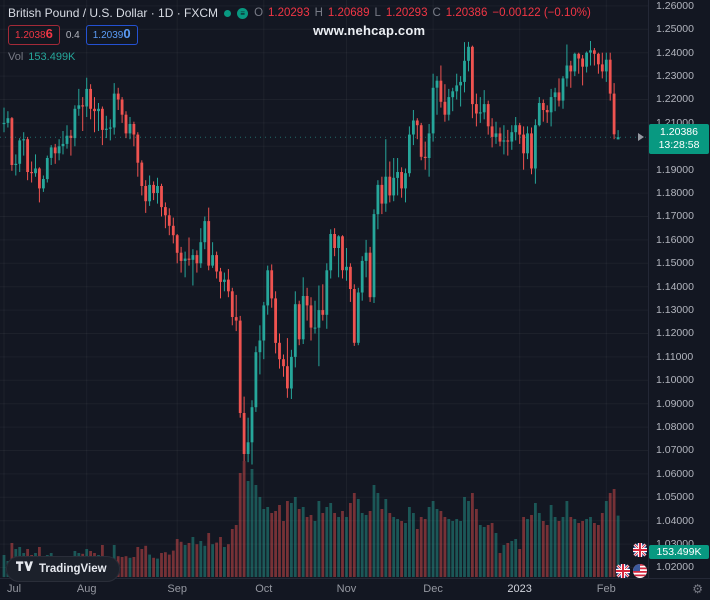  What do you see at coordinates (24, 569) in the screenshot?
I see `tradingview-logo-icon` at bounding box center [24, 569].